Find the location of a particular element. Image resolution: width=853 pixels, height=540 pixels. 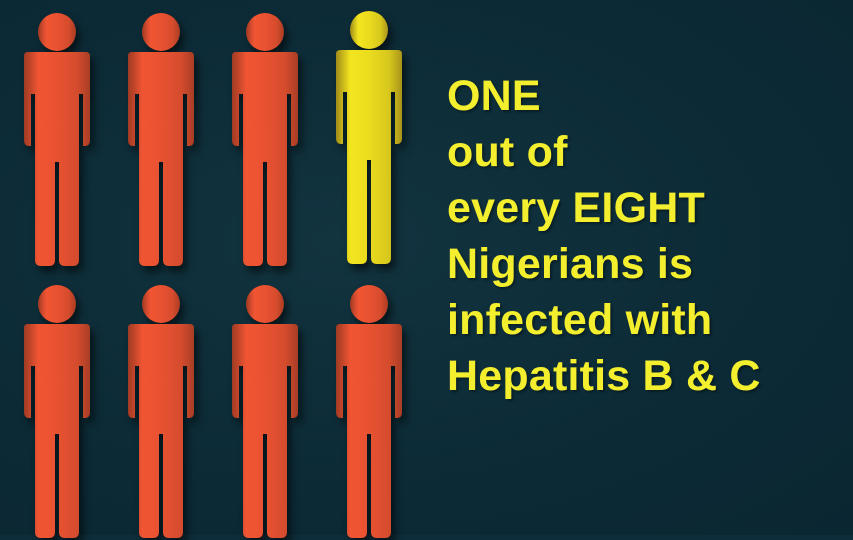

message-line-2: out of is located at coordinates (507, 152).